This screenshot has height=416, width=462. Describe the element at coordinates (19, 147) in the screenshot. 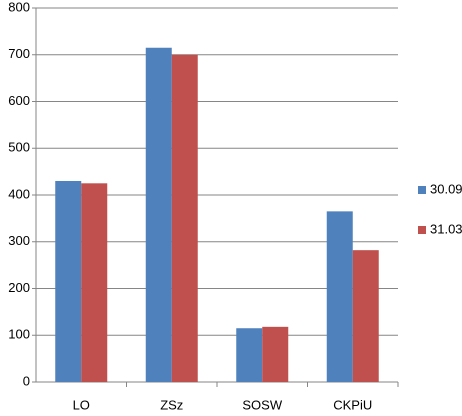

I see `y-tick-label: 500` at that location.